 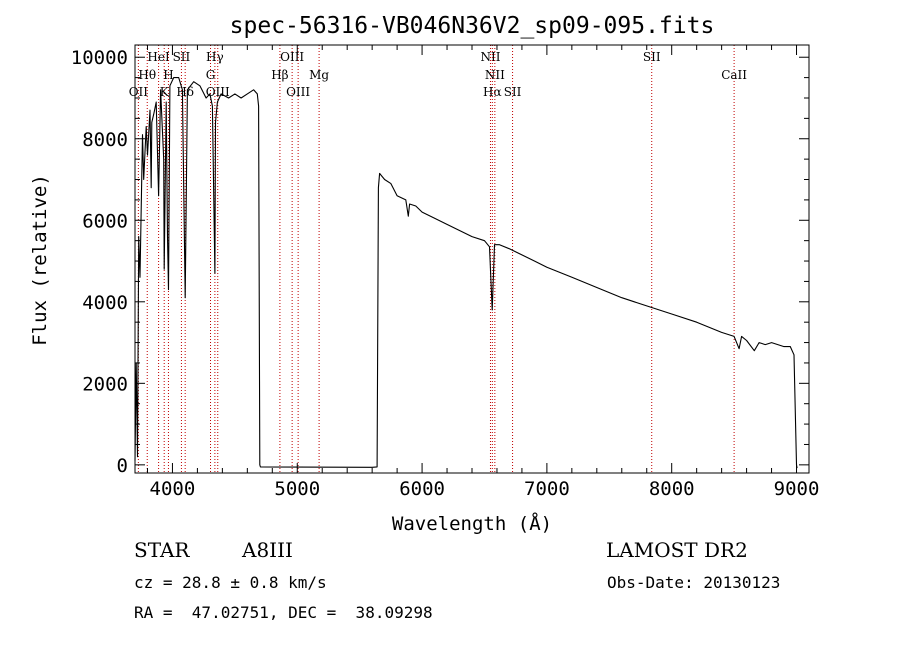 What do you see at coordinates (99, 58) in the screenshot?
I see `y-tick-label-10000: 10000` at bounding box center [99, 58].